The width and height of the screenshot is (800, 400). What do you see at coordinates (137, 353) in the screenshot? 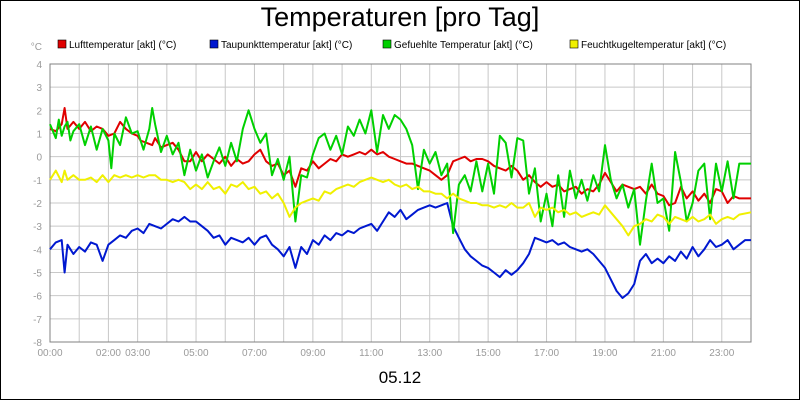
I see `x-tick-label: 03:00` at bounding box center [137, 353].